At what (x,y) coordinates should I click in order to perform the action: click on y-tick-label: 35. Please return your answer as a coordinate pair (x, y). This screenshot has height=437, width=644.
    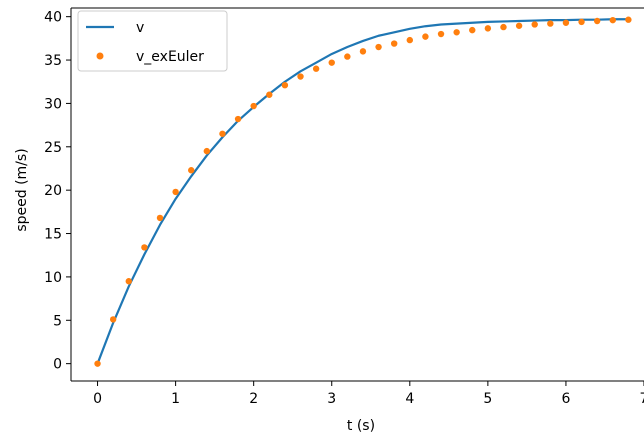
    Looking at the image, I should click on (53, 61).